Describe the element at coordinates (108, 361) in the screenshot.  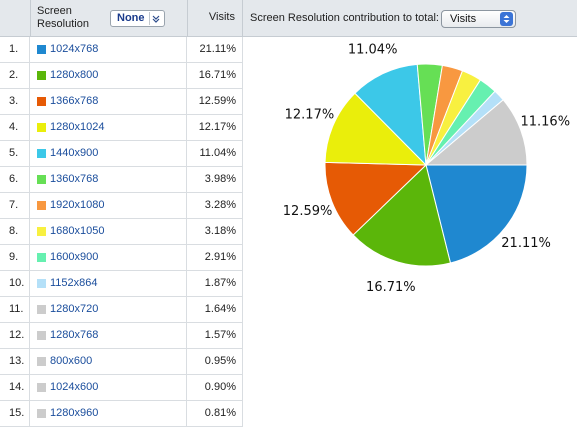
I see `resolution-cell: 800x600` at that location.